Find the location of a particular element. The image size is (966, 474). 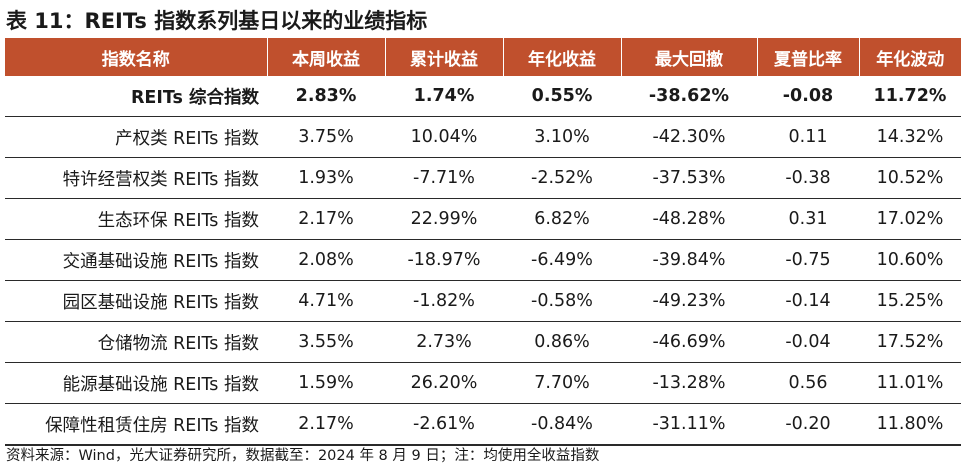

header-row: 指数名称 本周收益 累计收益 年化收益 最大回撤 夏普比率 年化波动 is located at coordinates (483, 57).